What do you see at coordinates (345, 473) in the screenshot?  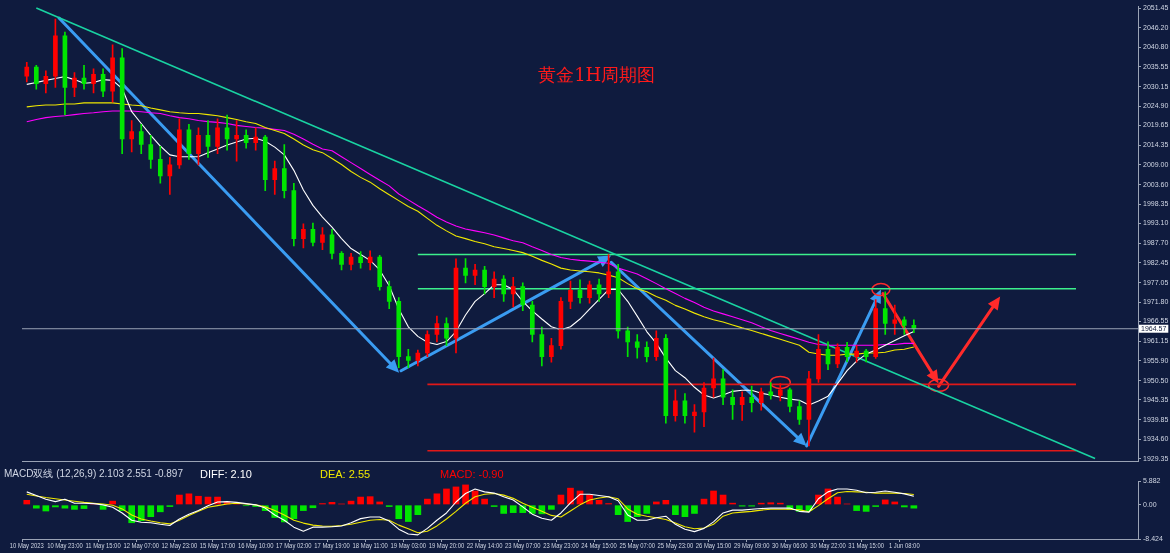 I see `text: DEA: 2.55` at bounding box center [345, 473].